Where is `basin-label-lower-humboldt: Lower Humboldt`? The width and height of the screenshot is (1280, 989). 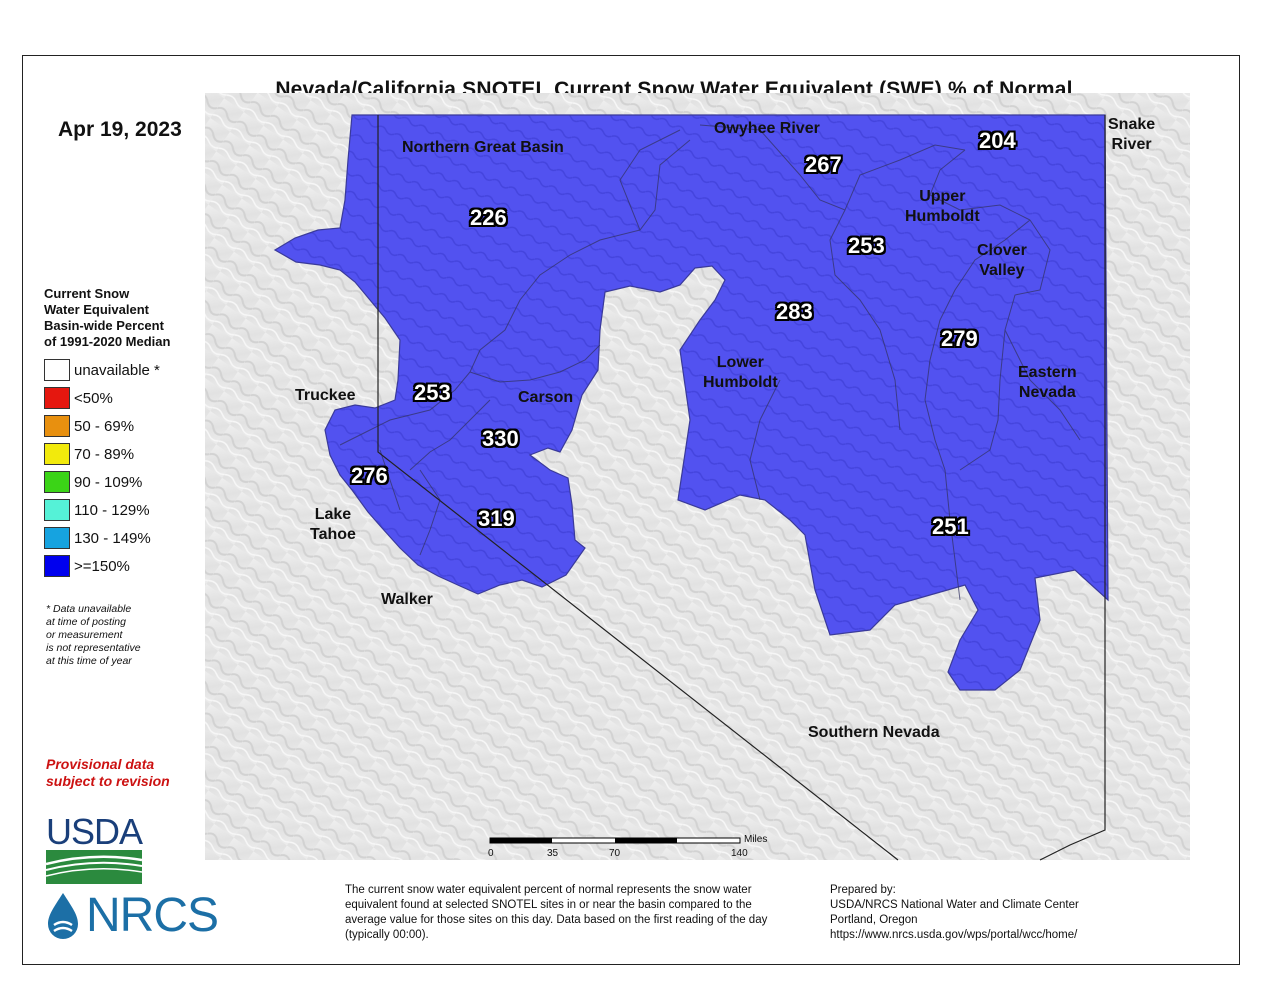 basin-label-lower-humboldt: Lower Humboldt is located at coordinates (740, 372).